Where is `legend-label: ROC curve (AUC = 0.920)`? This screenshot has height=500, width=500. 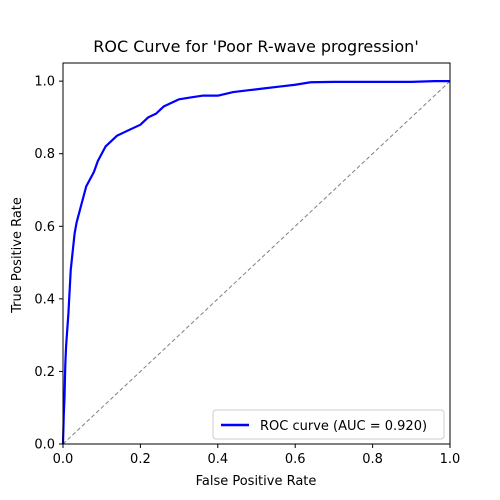 legend-label: ROC curve (AUC = 0.920) is located at coordinates (343, 426).